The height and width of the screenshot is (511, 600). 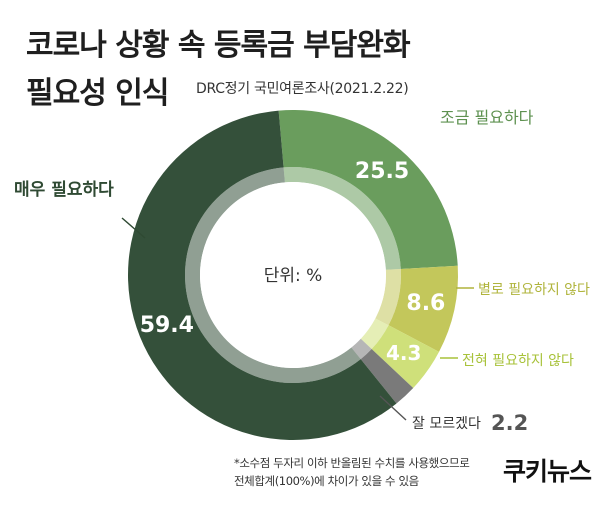 I want to click on donut-hole, so click(x=293, y=275).